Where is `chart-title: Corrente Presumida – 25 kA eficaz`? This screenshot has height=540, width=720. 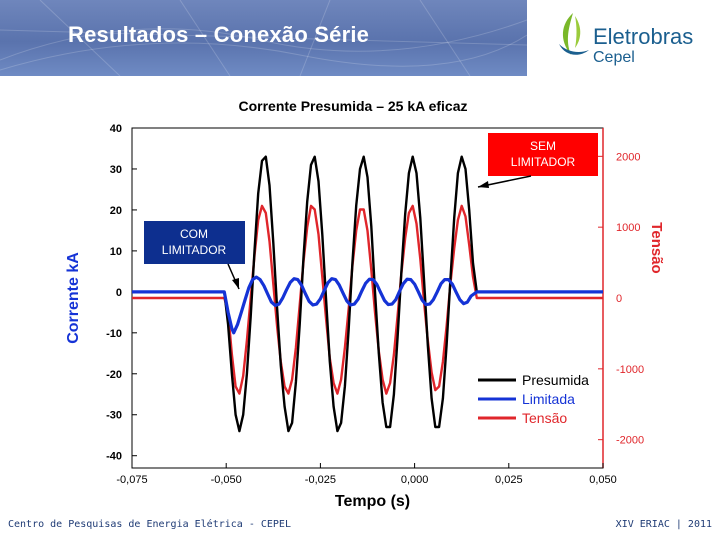 chart-title: Corrente Presumida – 25 kA eficaz is located at coordinates (352, 106).